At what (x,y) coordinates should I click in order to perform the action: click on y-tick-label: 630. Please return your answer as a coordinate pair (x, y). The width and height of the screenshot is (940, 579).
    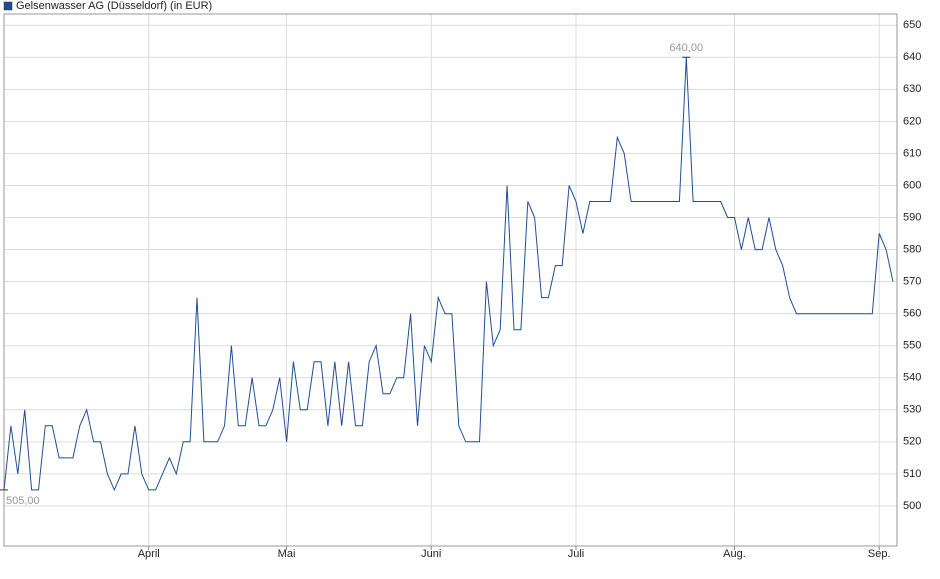
    Looking at the image, I should click on (912, 89).